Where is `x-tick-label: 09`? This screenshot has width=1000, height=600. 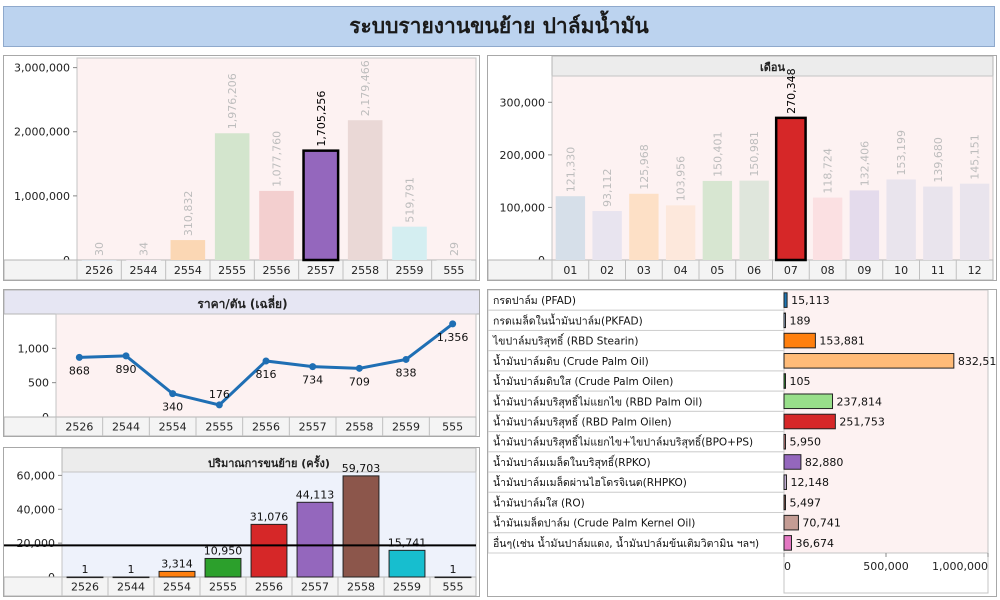 x-tick-label: 09 is located at coordinates (864, 270).